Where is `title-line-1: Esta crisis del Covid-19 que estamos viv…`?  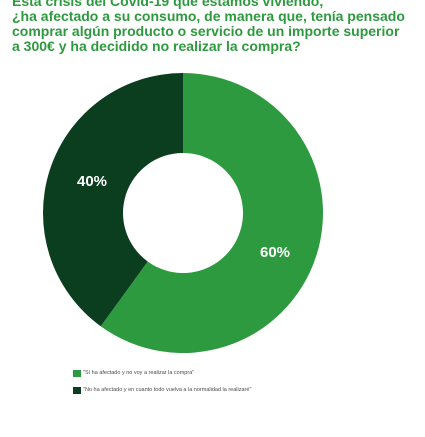 title-line-1: Esta crisis del Covid-19 que estamos viv… is located at coordinates (168, 4).